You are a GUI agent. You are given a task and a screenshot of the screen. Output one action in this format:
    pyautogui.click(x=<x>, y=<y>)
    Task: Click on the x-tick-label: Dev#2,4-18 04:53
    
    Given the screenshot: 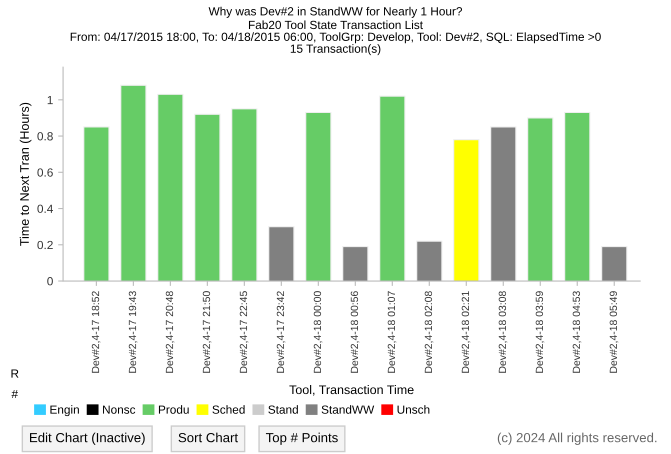 What is the action you would take?
    pyautogui.click(x=577, y=332)
    